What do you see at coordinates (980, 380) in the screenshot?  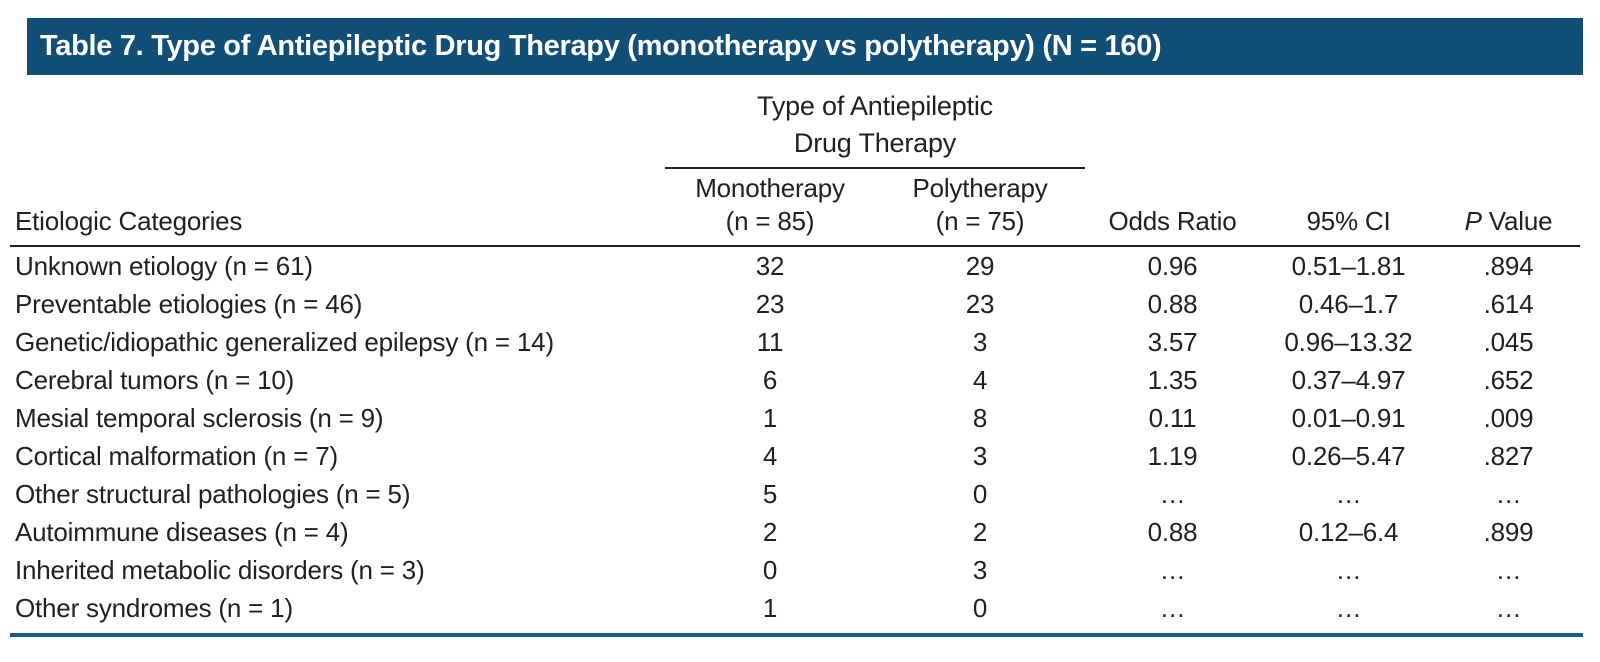 I see `cell-polytherapy: 4` at bounding box center [980, 380].